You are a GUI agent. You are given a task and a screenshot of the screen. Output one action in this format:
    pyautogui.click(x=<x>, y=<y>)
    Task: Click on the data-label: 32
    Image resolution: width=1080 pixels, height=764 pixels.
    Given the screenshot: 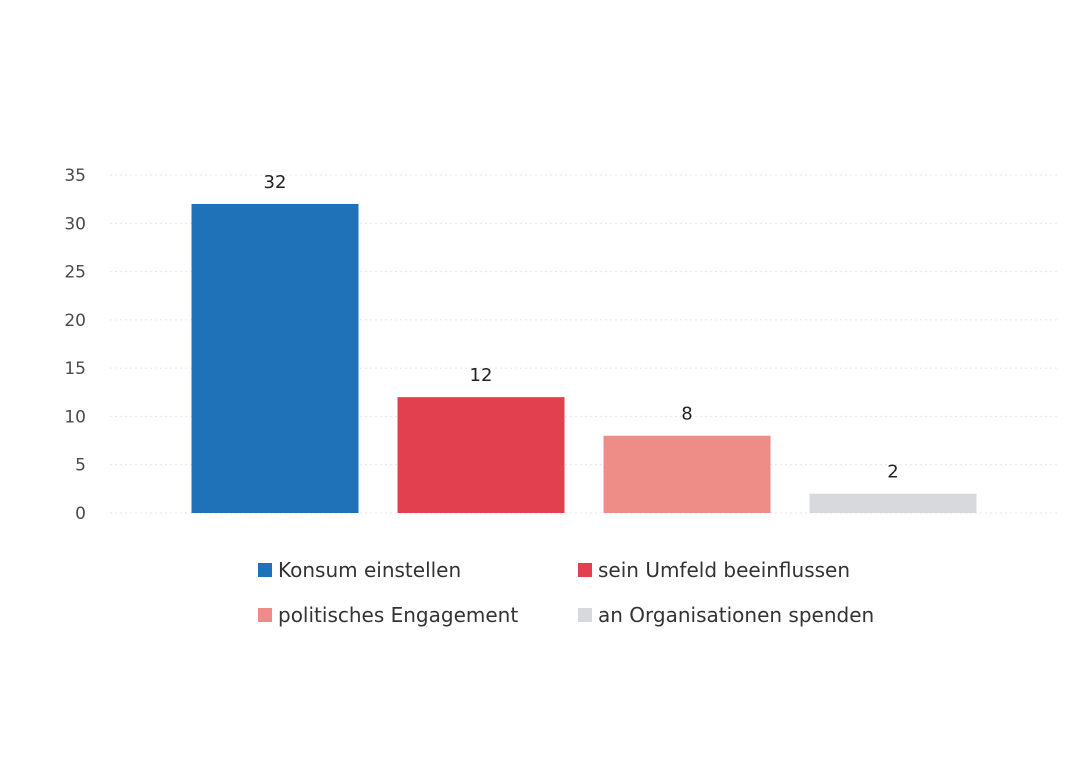 What is the action you would take?
    pyautogui.click(x=275, y=182)
    